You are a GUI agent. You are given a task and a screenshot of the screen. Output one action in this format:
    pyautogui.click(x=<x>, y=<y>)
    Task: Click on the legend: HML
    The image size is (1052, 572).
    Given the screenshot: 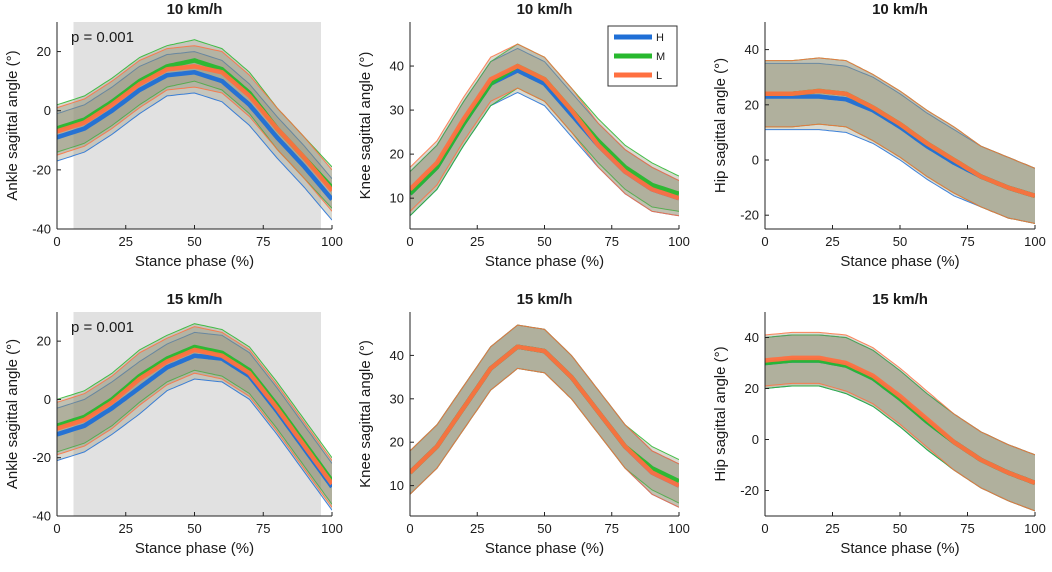 What is the action you would take?
    pyautogui.click(x=642, y=56)
    